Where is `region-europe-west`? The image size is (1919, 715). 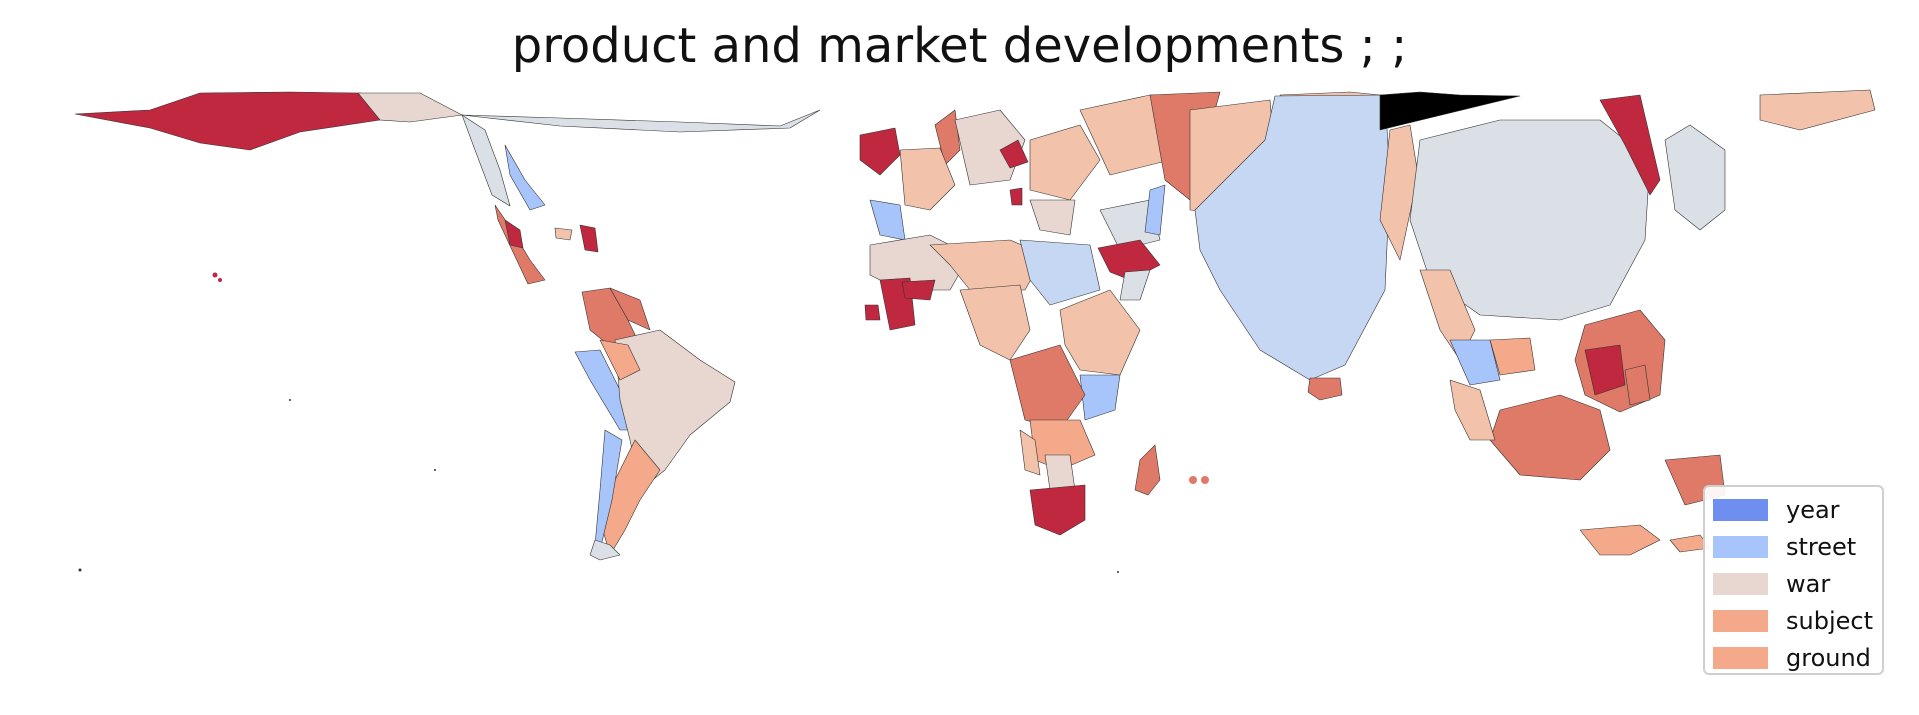
region-europe-west is located at coordinates (927, 179).